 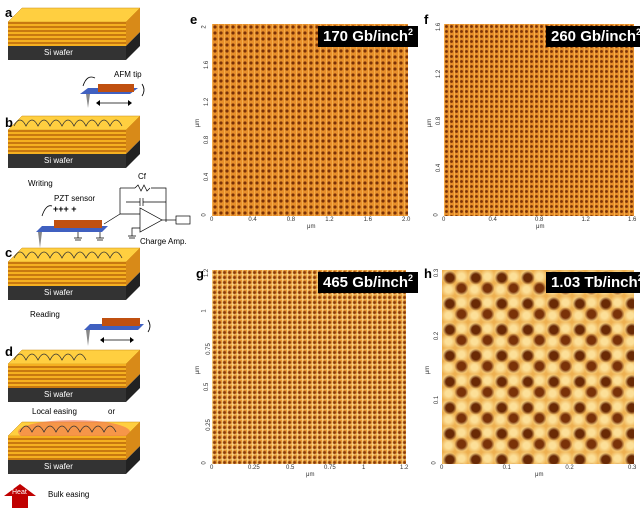 What do you see at coordinates (426, 19) in the screenshot?
I see `panel-letter-f: f` at bounding box center [426, 19].